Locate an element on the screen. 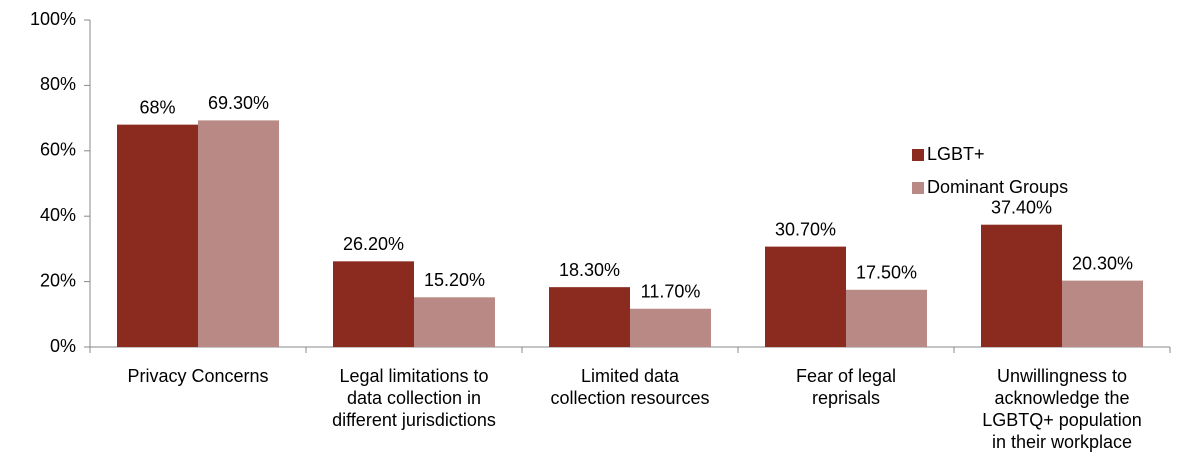 The width and height of the screenshot is (1183, 469). x-tick-label: Privacy Concerns is located at coordinates (198, 376).